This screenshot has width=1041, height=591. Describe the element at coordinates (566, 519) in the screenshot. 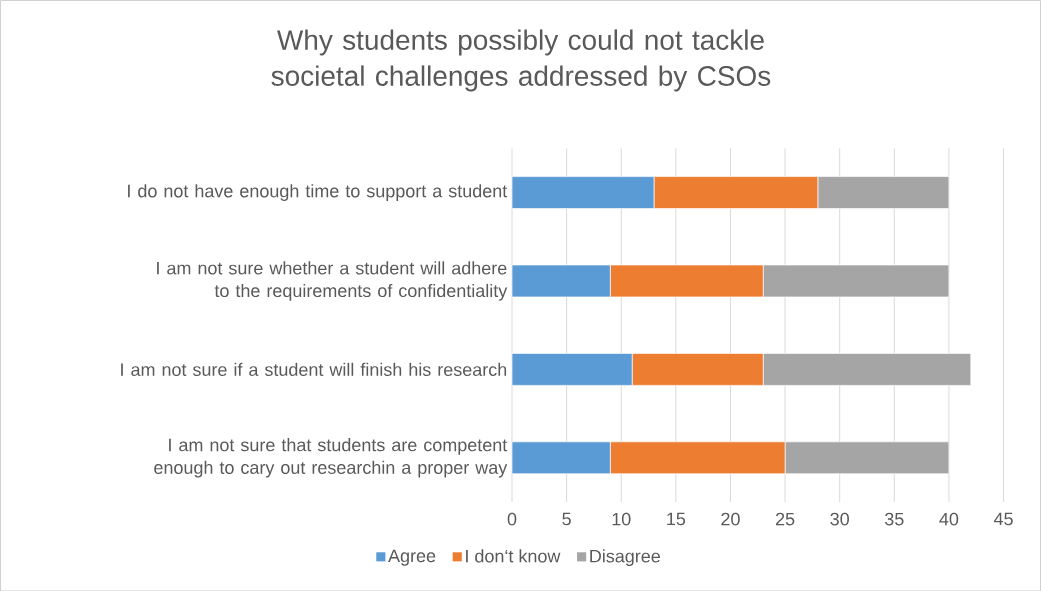

I see `x-tick-label: 5` at that location.